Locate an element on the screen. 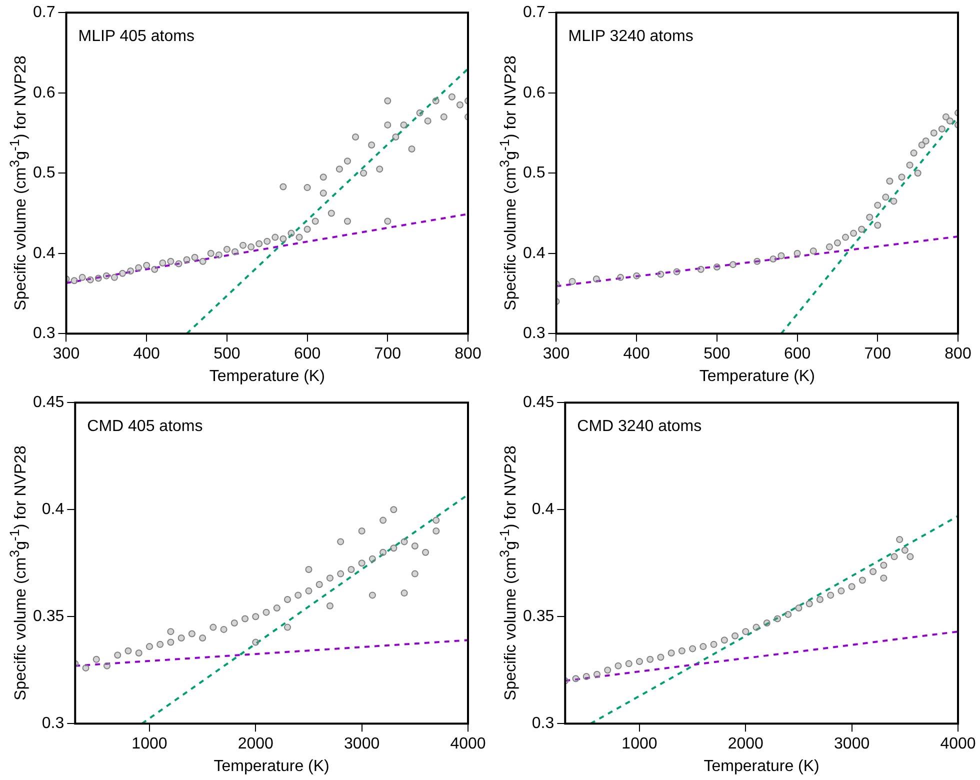  annotation: CMD 405 atoms is located at coordinates (145, 427).